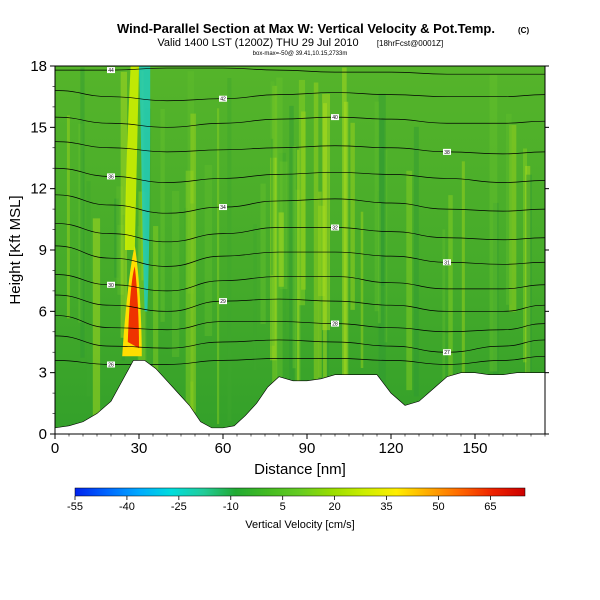 The width and height of the screenshot is (600, 600). Describe the element at coordinates (299, 525) in the screenshot. I see `colorbar-label: Vertical Velocity [cm/s]` at that location.